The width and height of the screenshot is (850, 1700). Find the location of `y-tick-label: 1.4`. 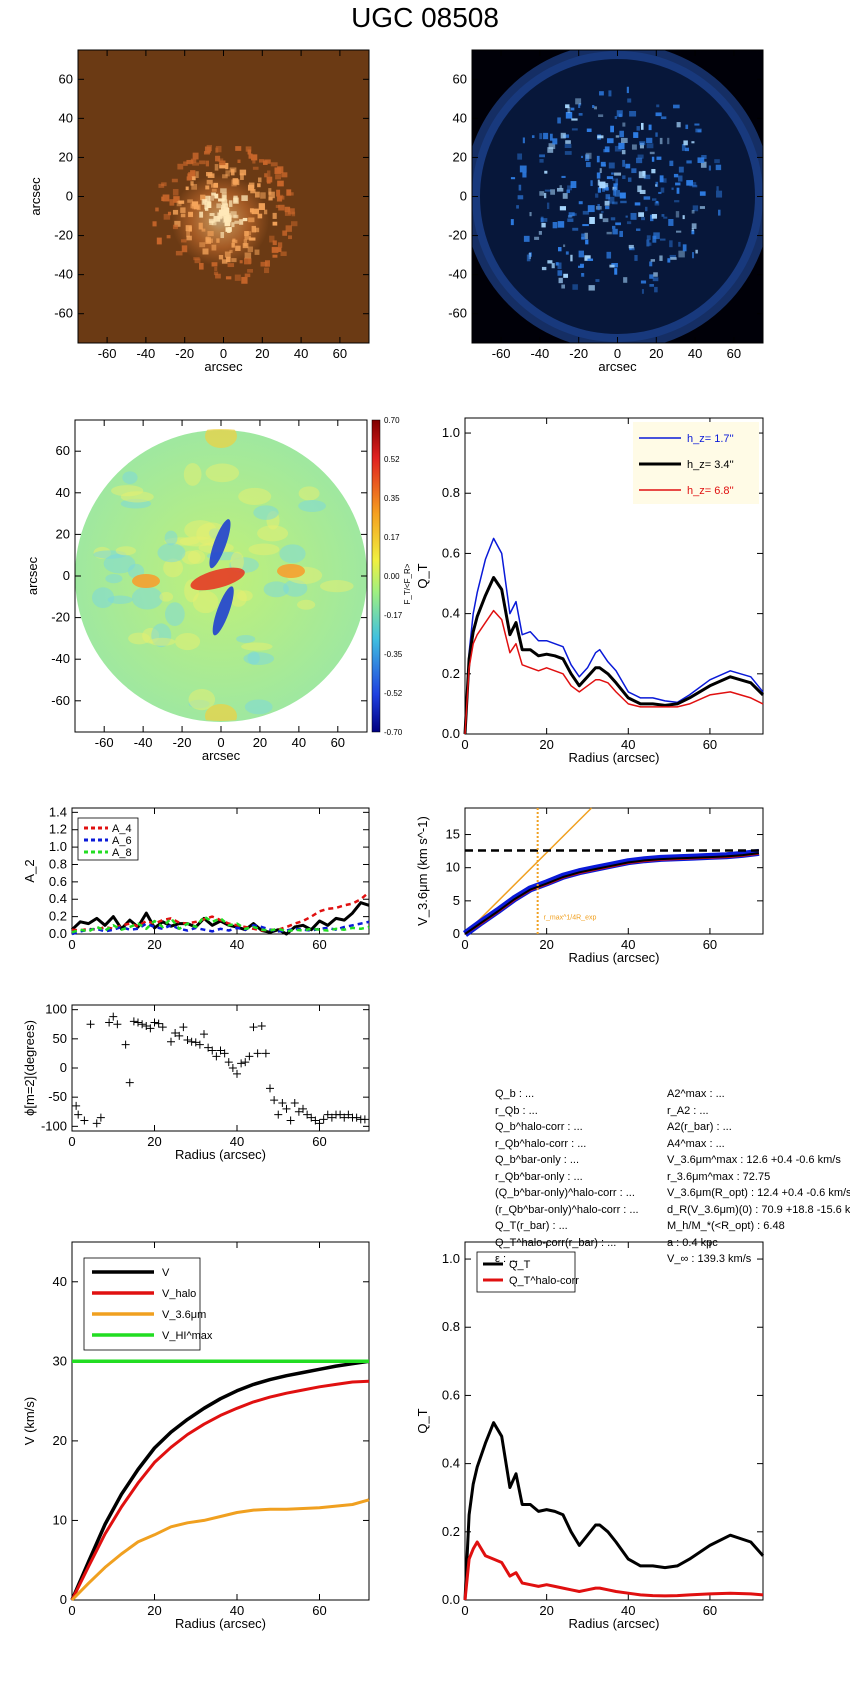

y-tick-label: 1.4 is located at coordinates (58, 811).